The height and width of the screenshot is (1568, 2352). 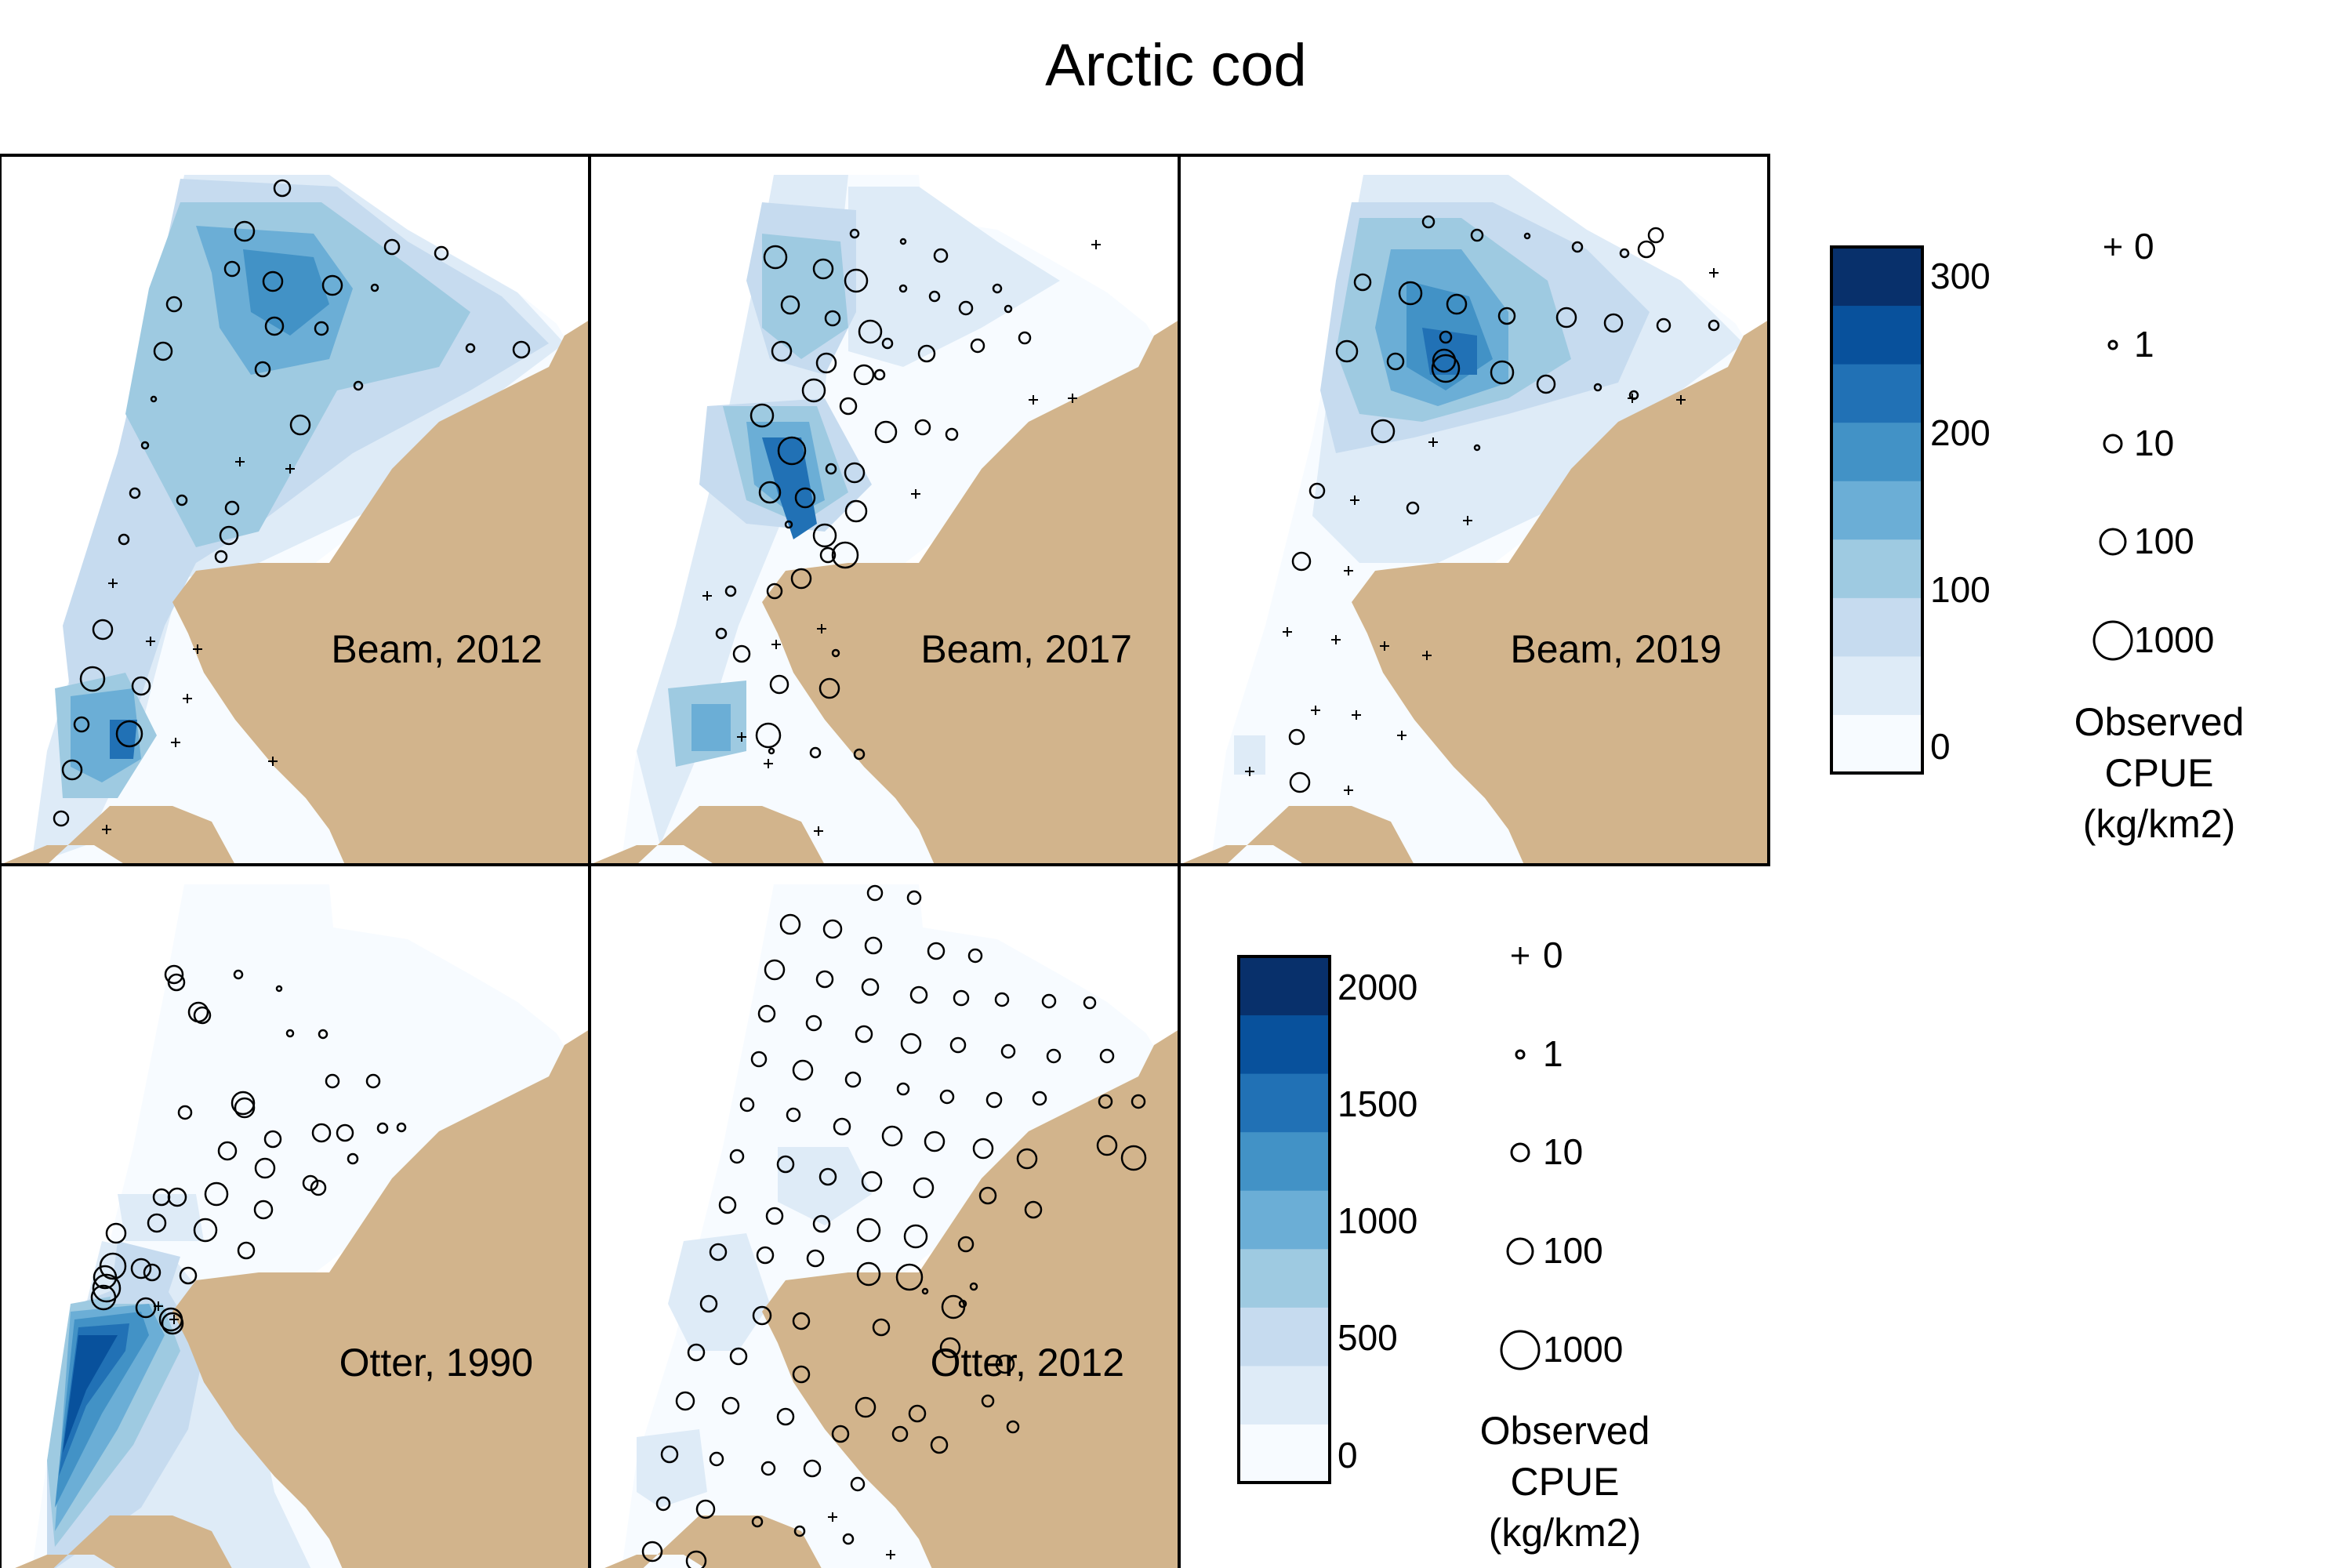 I want to click on colorbar-tick: 200, so click(x=1961, y=433).